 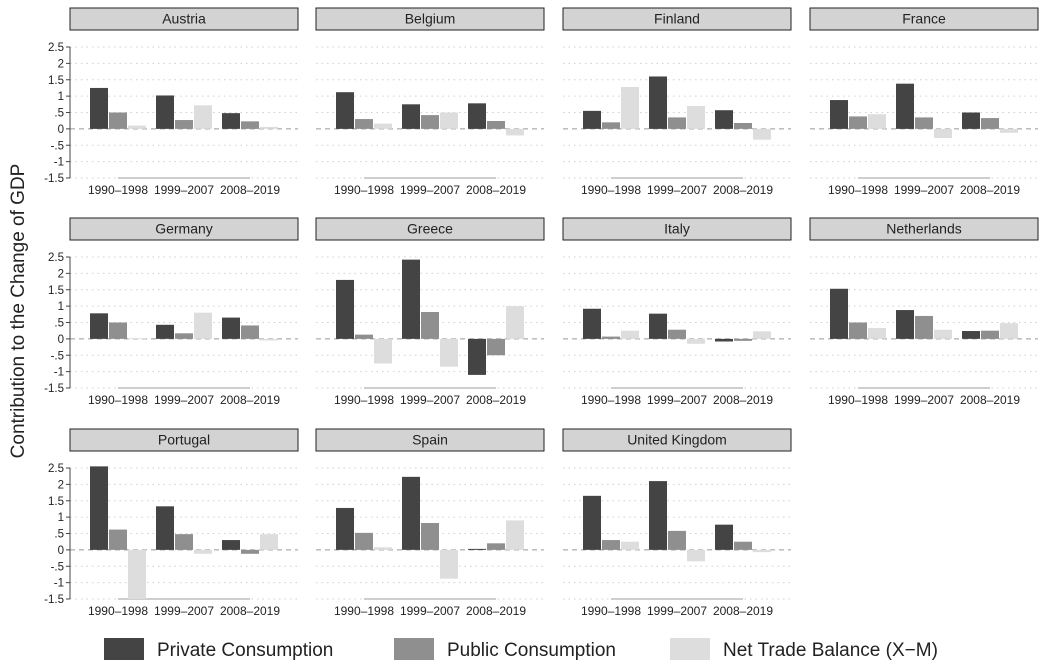 What do you see at coordinates (430, 312) in the screenshot?
I see `panel-greece: Greece 1990–1998 1999–2007 2008–2019` at bounding box center [430, 312].